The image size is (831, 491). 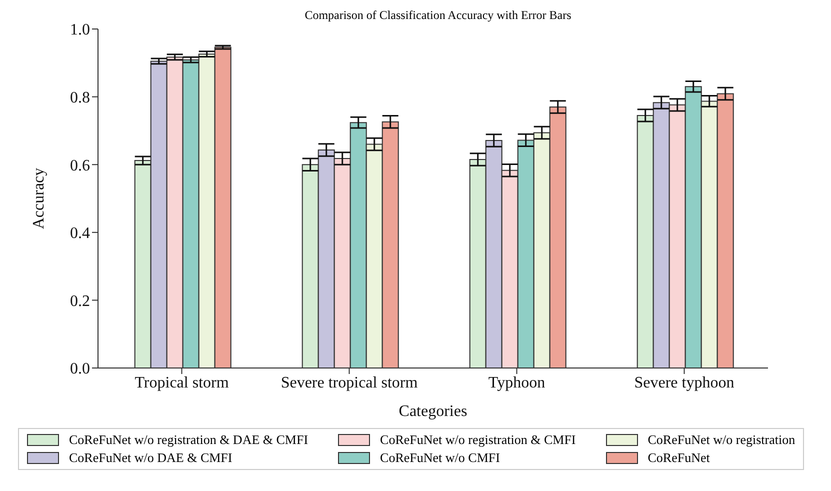 I want to click on y-axis-title: Accuracy, so click(x=39, y=199).